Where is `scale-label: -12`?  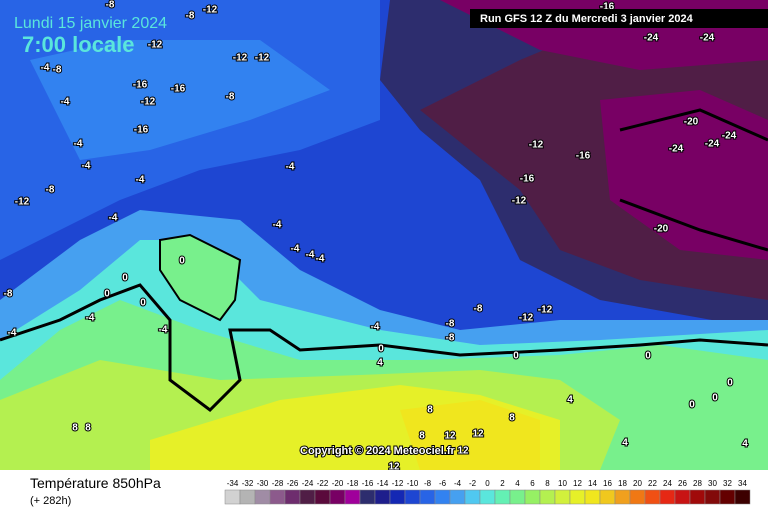 scale-label: -12 is located at coordinates (398, 483).